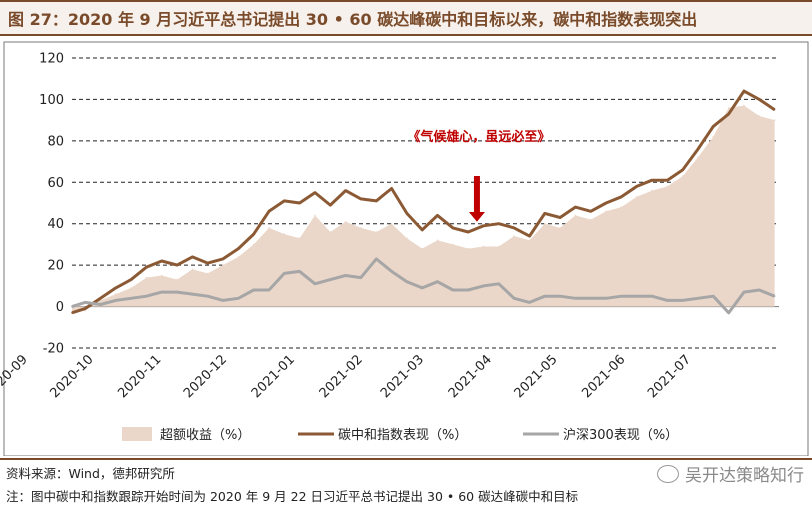 This screenshot has width=812, height=507. I want to click on watermark-text: 吴开达策略知行, so click(744, 476).